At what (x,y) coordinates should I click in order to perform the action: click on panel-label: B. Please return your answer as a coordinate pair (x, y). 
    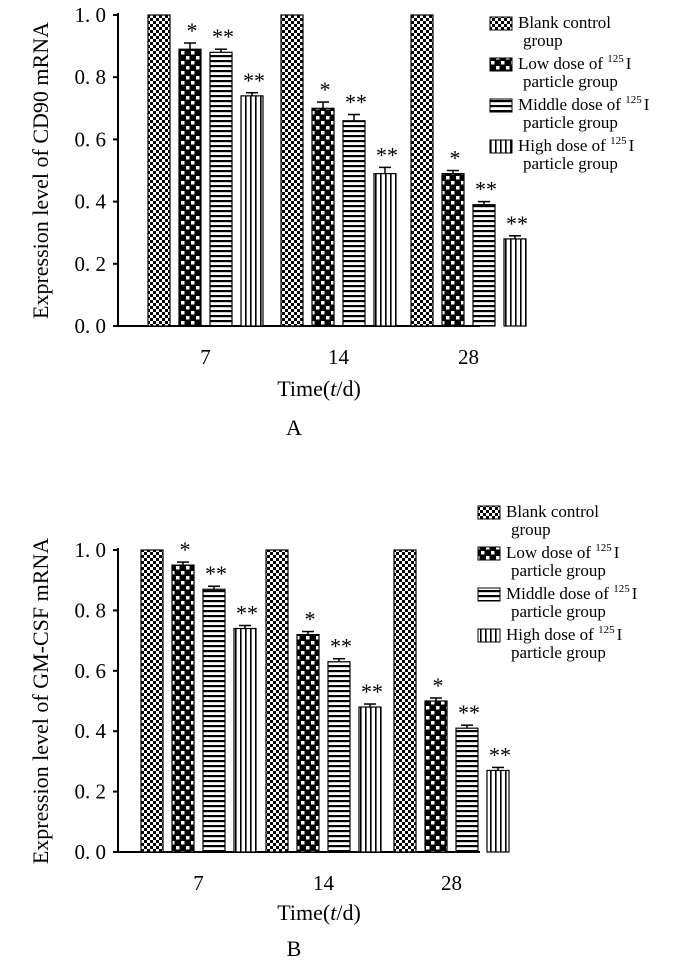
    Looking at the image, I should click on (294, 948).